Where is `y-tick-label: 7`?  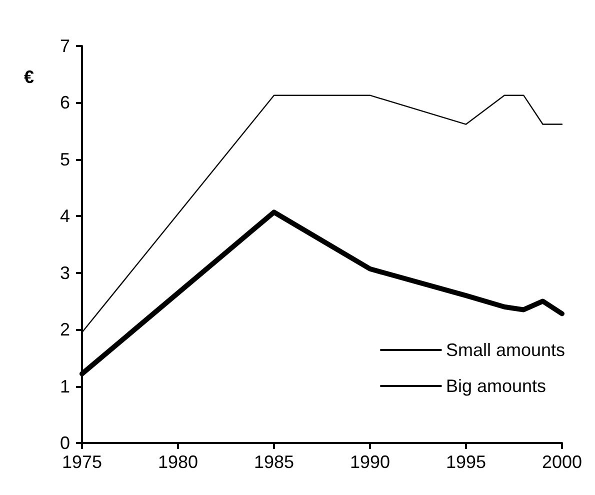 y-tick-label: 7 is located at coordinates (65, 46).